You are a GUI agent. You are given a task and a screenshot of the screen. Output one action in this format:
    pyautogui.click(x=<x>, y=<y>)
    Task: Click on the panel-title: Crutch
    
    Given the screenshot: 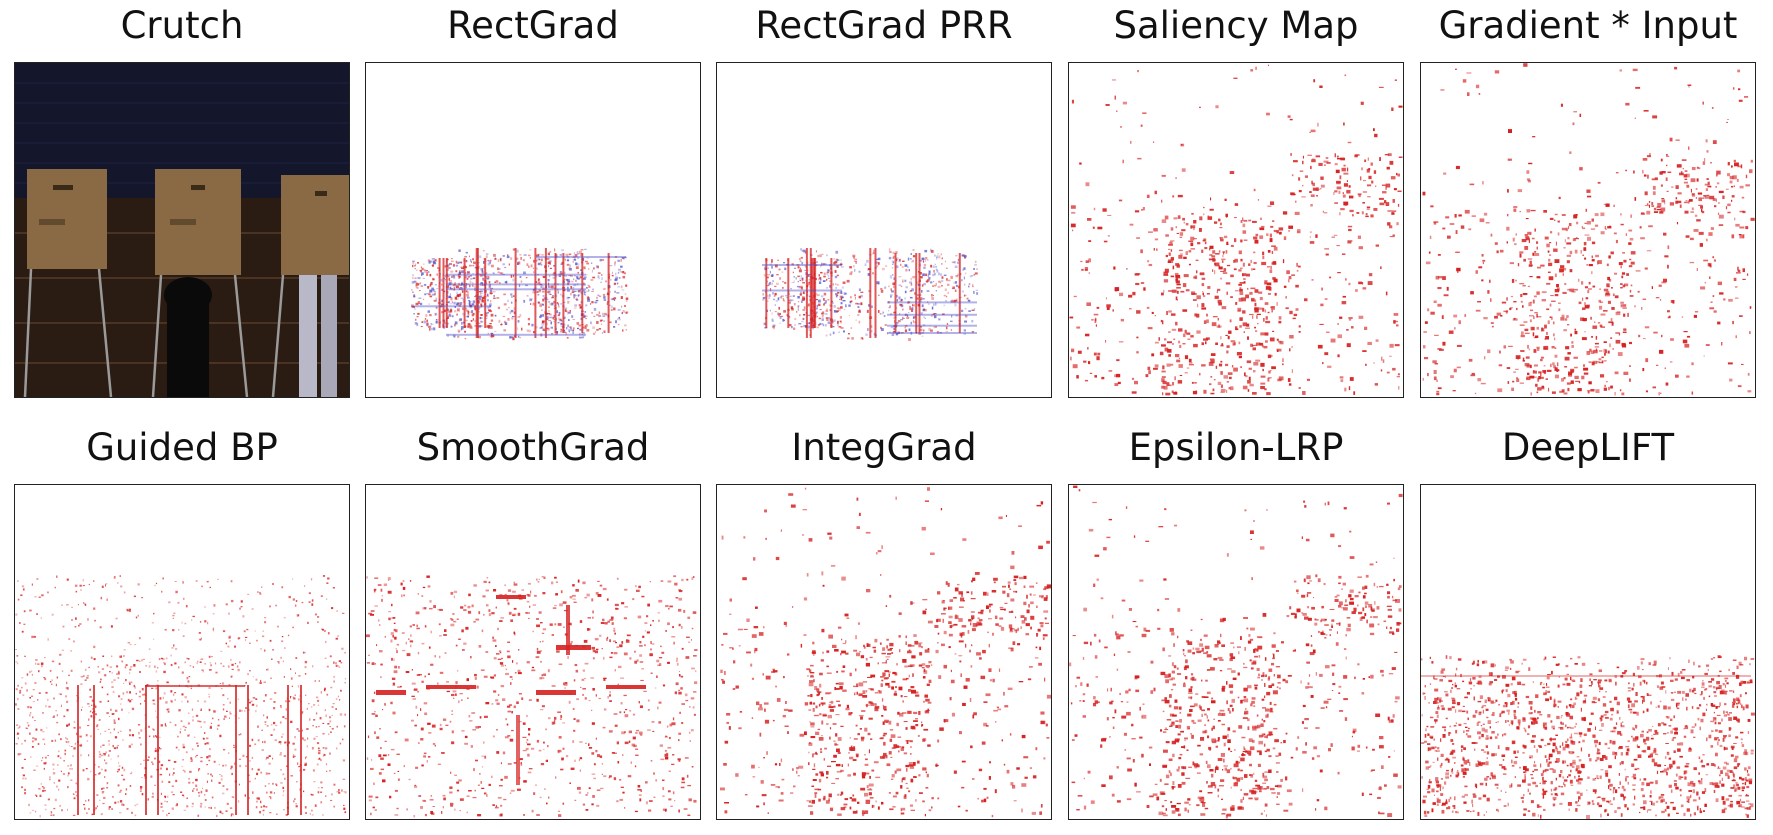 What is the action you would take?
    pyautogui.click(x=182, y=25)
    